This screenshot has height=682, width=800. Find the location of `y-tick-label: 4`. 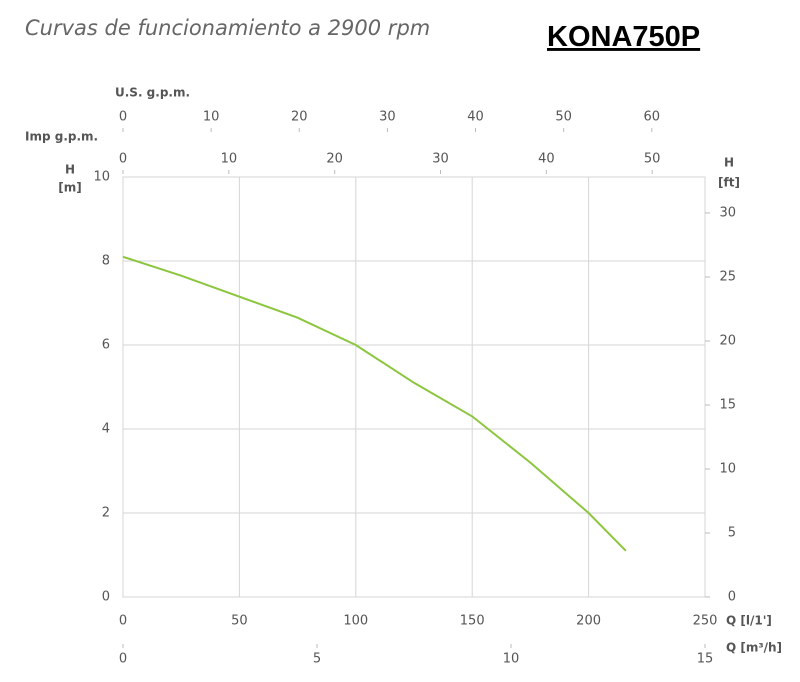

y-tick-label: 4 is located at coordinates (106, 429).